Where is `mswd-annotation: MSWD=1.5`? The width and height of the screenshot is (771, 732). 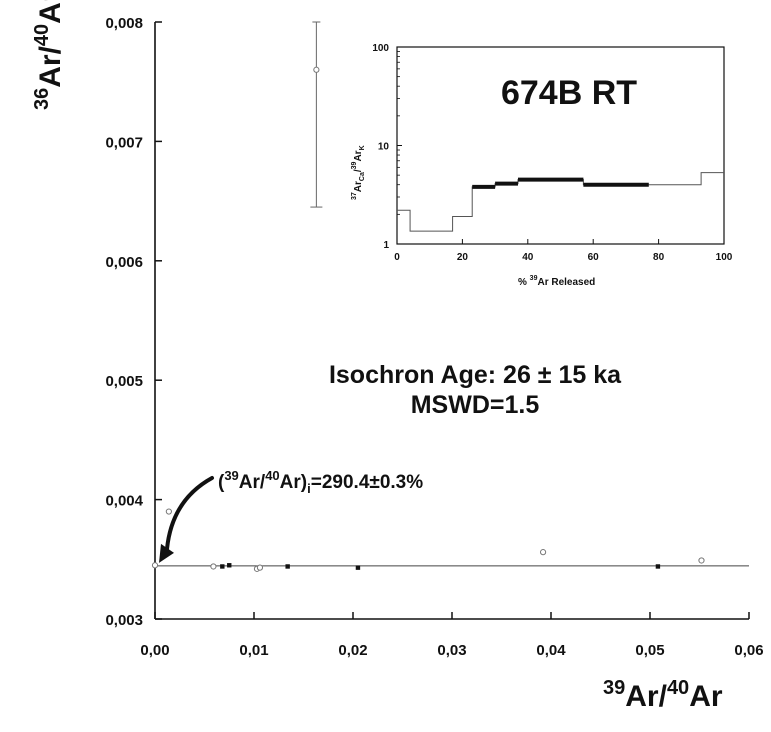 mswd-annotation: MSWD=1.5 is located at coordinates (475, 405).